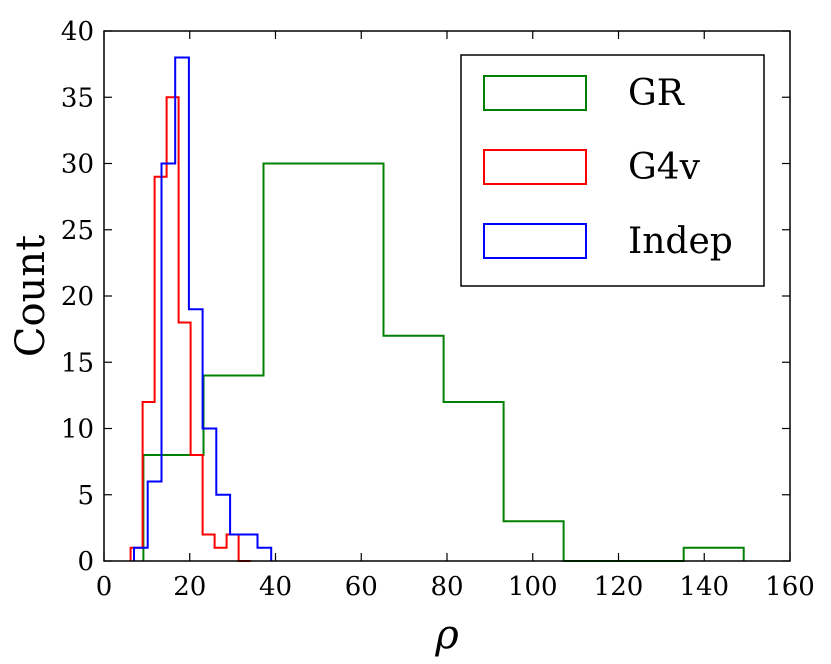  I want to click on legend-label-indep: Indep, so click(680, 241).